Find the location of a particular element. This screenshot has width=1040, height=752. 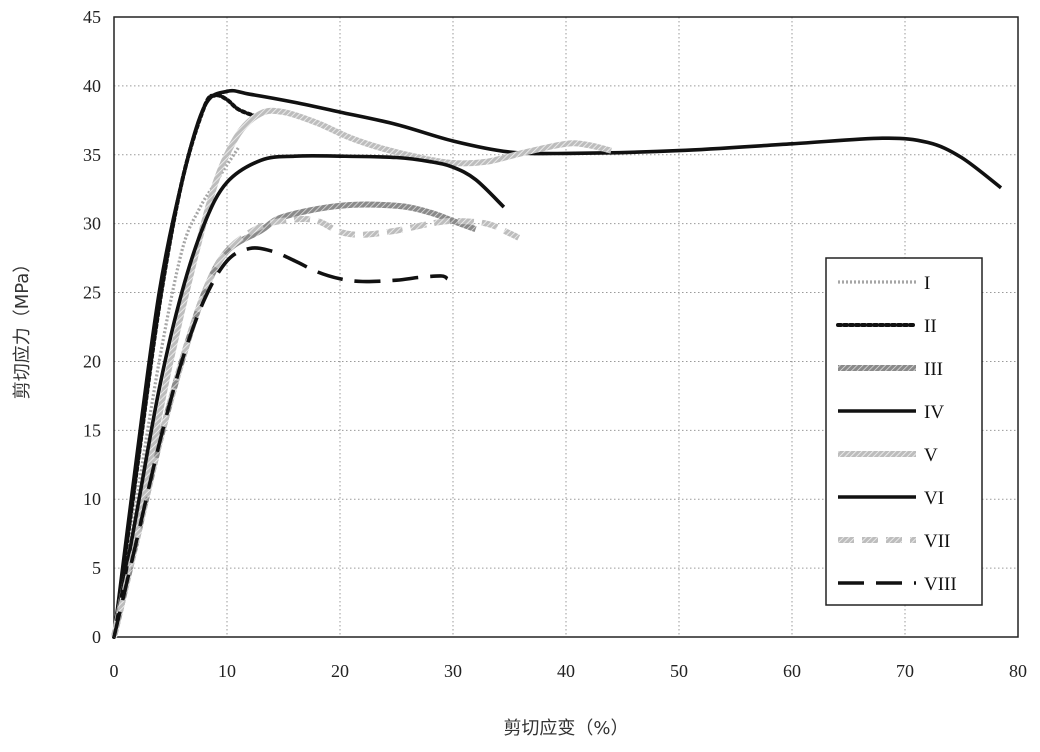

x-tick-label: 60 is located at coordinates (792, 671).